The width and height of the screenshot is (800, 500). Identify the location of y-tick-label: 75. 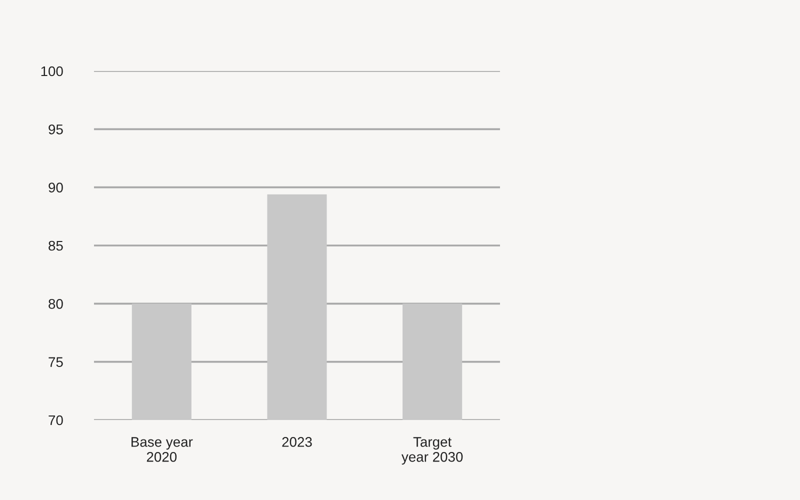
(55, 362).